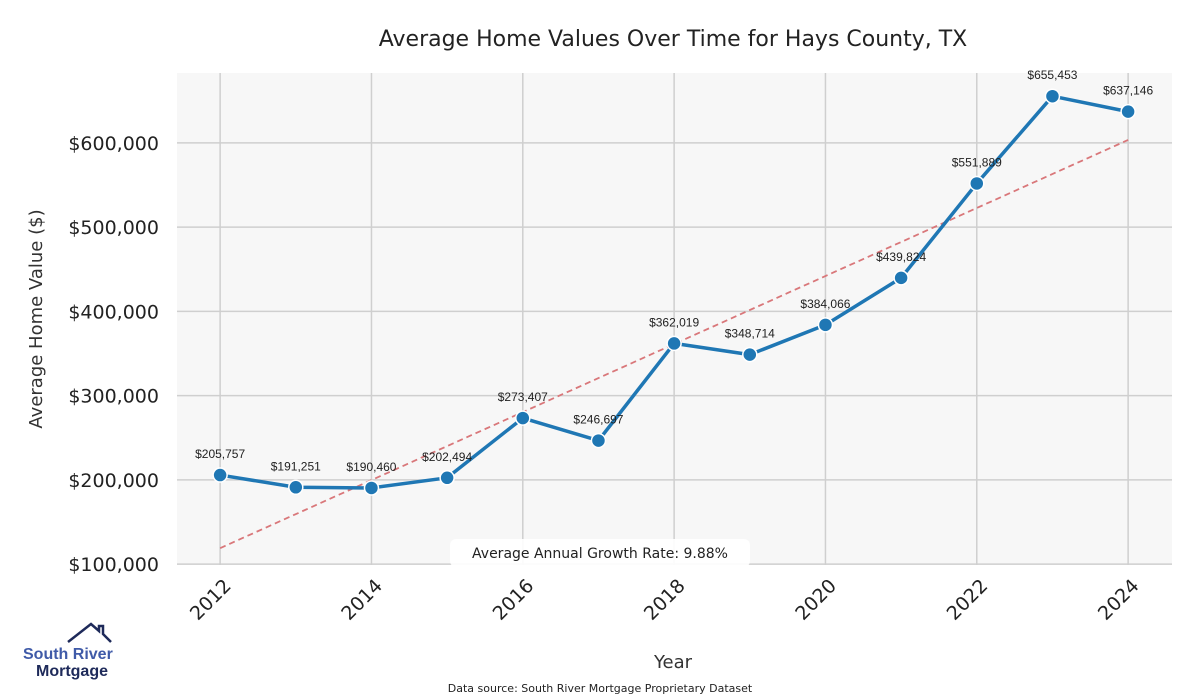 Image resolution: width=1200 pixels, height=700 pixels. I want to click on y-tick-label: $100,000, so click(113, 565).